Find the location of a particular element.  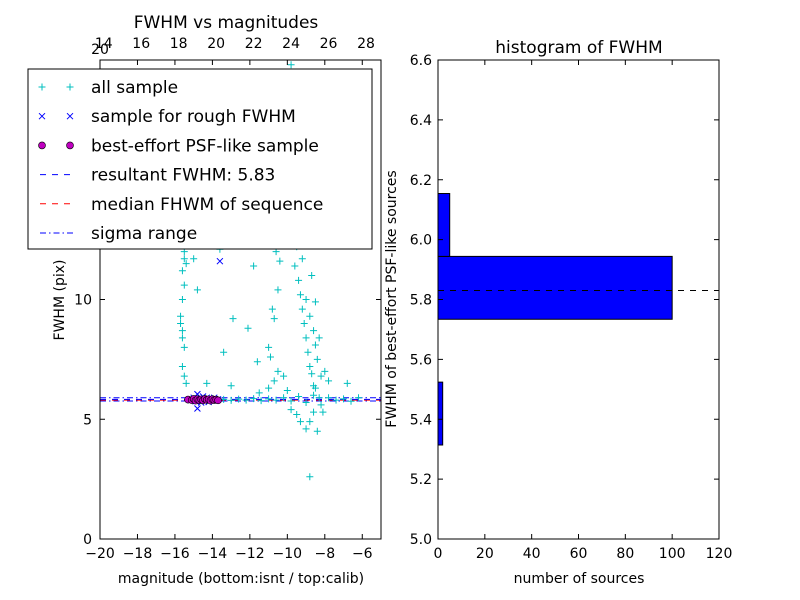

legend-entry: sample for rough FWHM is located at coordinates (167, 117).